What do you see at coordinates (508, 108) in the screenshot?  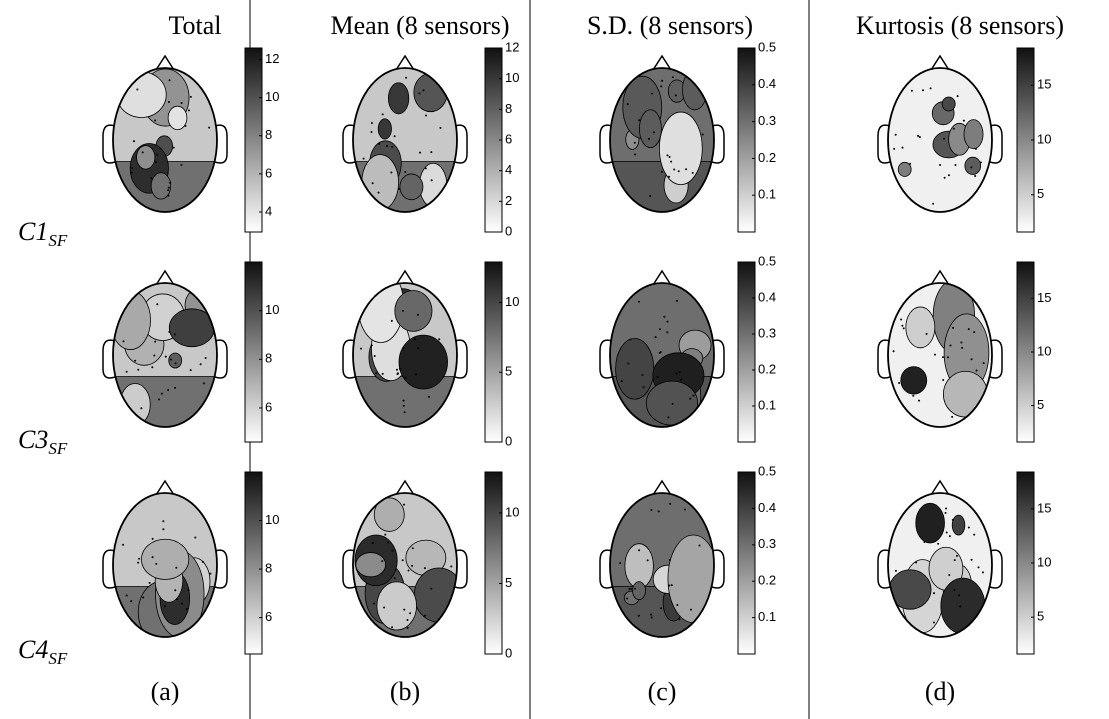 I see `colorbar-tick-label: 8` at bounding box center [508, 108].